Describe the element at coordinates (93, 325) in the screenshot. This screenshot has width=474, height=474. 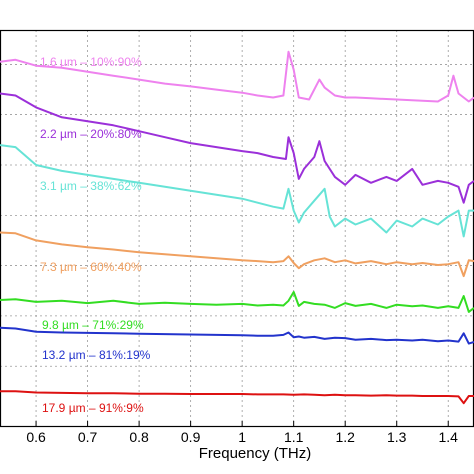
I see `series-label: 9.8 µm – 71%:29%` at that location.